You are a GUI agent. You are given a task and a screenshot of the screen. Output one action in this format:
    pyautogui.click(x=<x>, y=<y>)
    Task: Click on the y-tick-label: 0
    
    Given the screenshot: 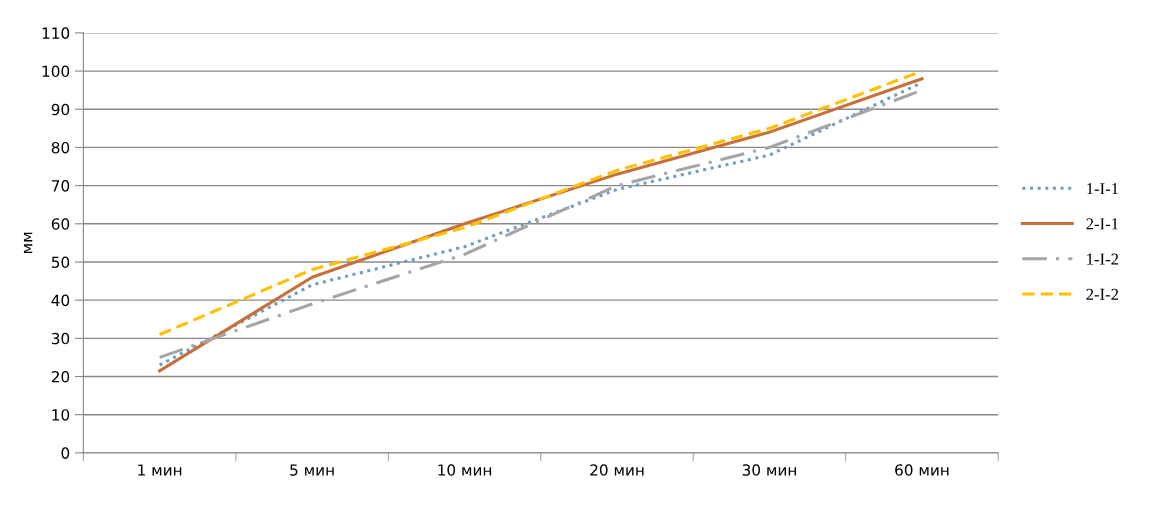 What is the action you would take?
    pyautogui.click(x=65, y=453)
    